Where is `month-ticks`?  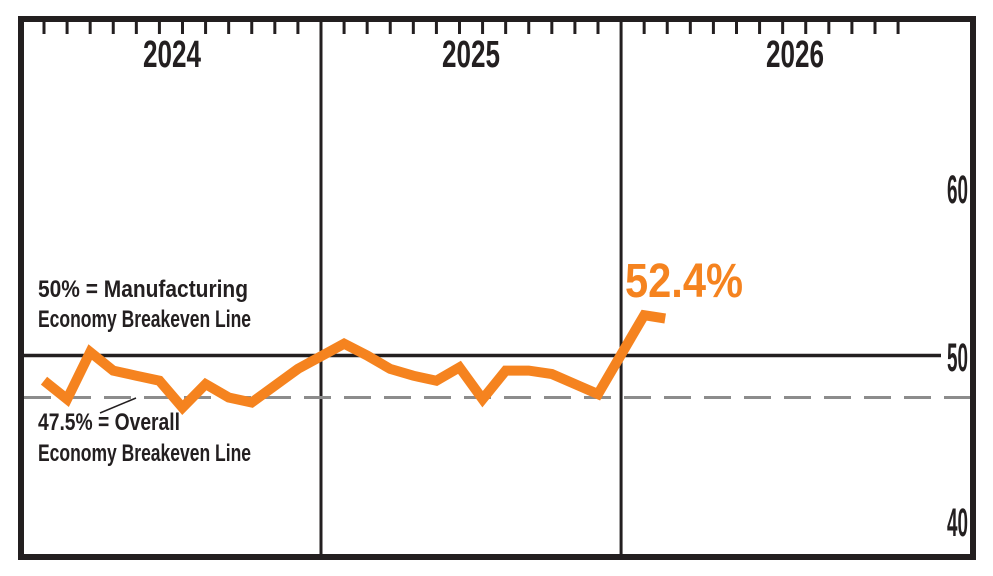
month-ticks is located at coordinates (471, 28).